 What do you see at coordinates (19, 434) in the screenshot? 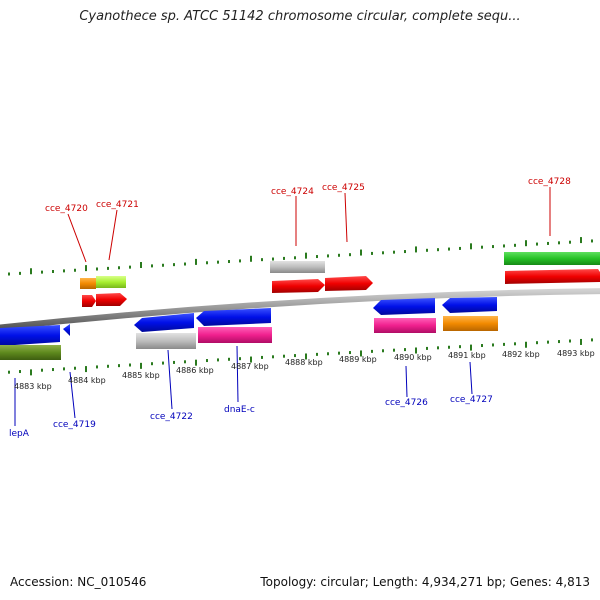
I see `gene-label-lepA: lepA` at bounding box center [19, 434].